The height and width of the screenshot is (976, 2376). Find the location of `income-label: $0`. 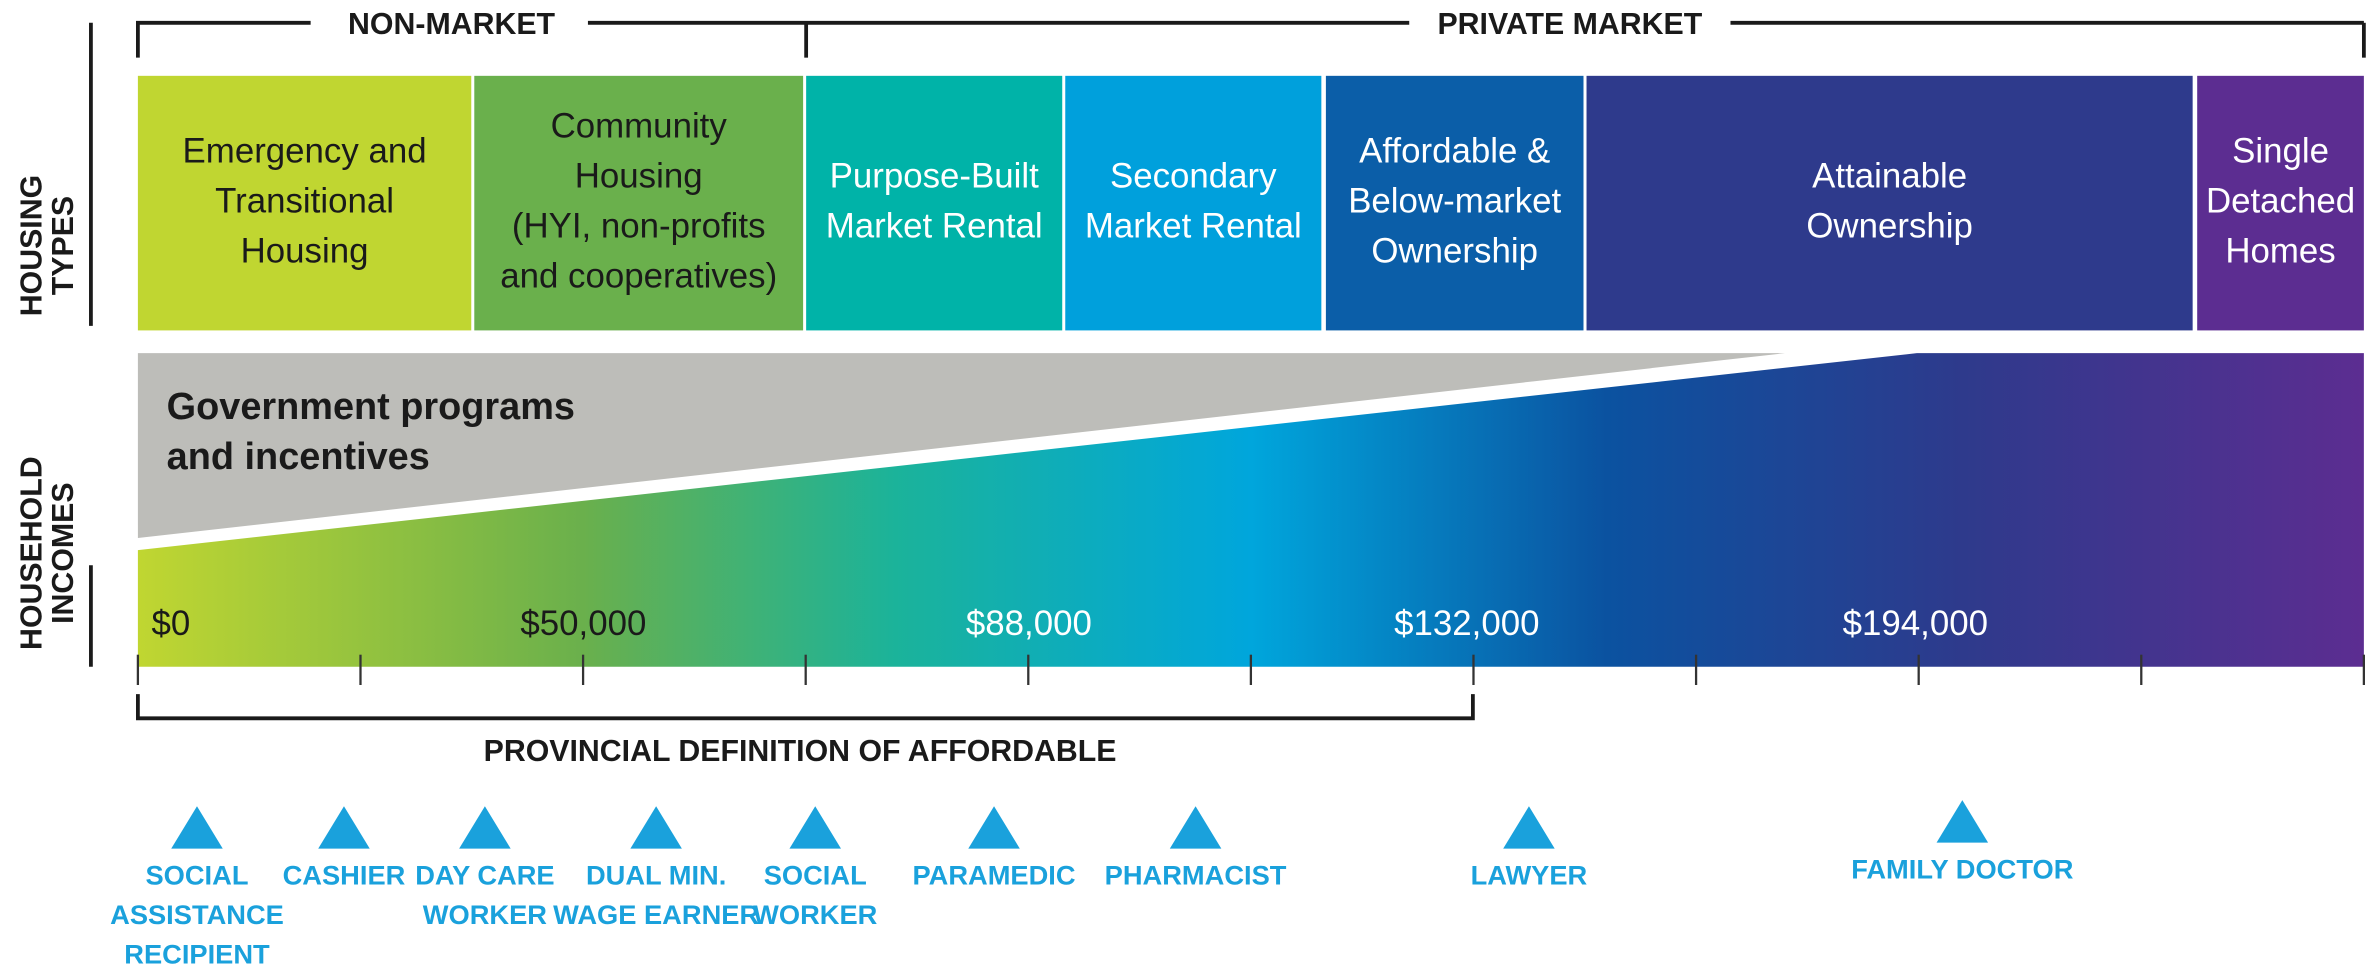

income-label: $0 is located at coordinates (171, 623).